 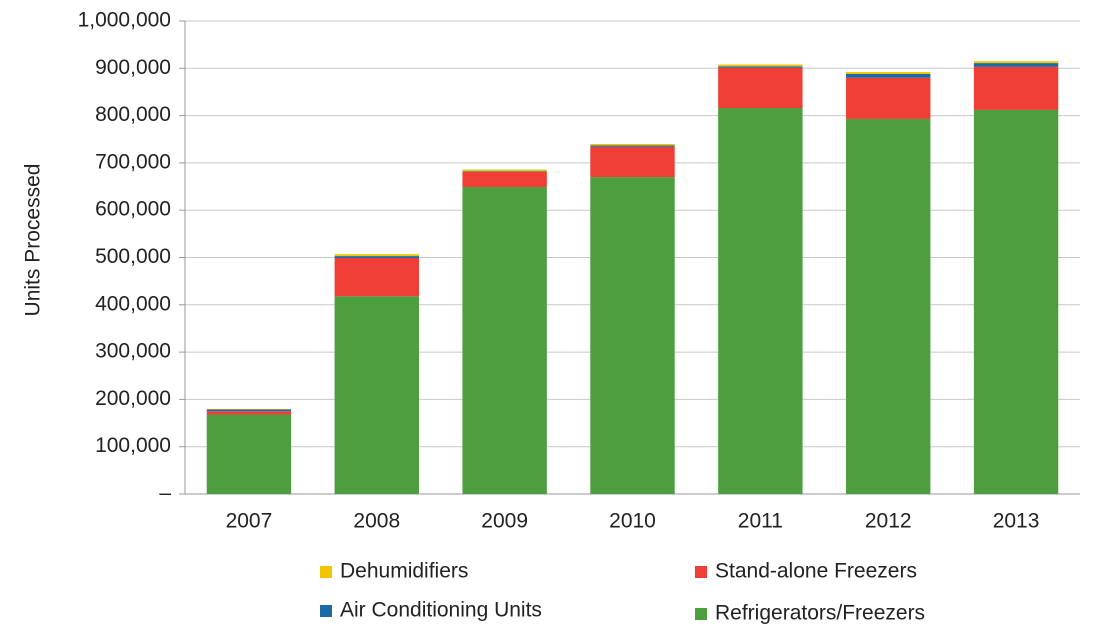 What do you see at coordinates (133, 67) in the screenshot?
I see `y-tick-label: 900,000` at bounding box center [133, 67].